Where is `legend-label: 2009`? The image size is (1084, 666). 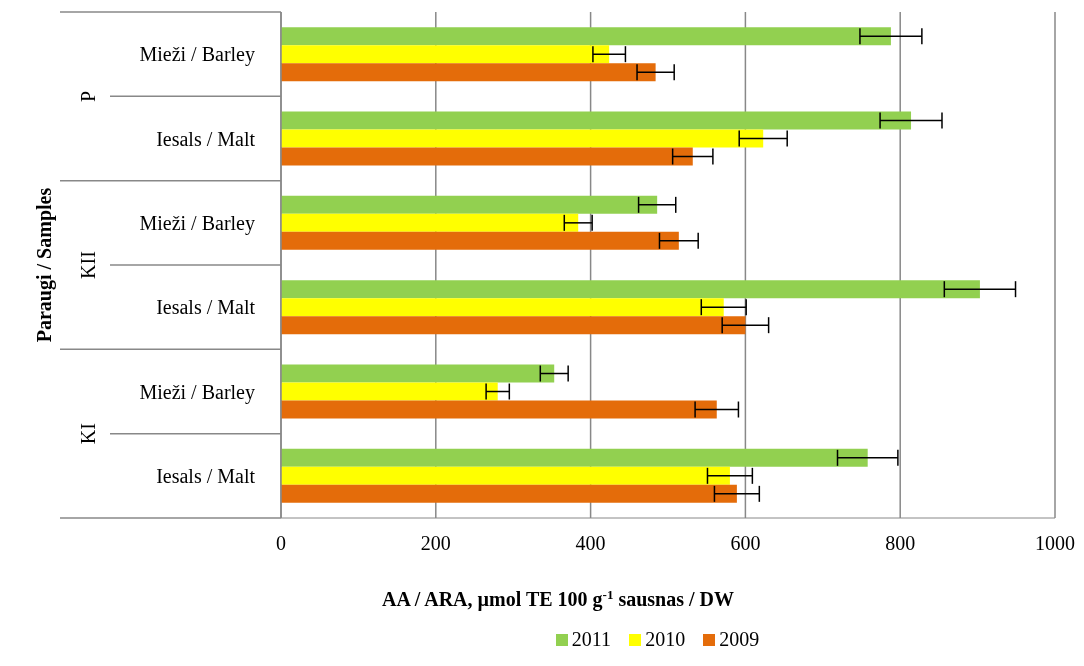
legend-label: 2009 is located at coordinates (739, 639).